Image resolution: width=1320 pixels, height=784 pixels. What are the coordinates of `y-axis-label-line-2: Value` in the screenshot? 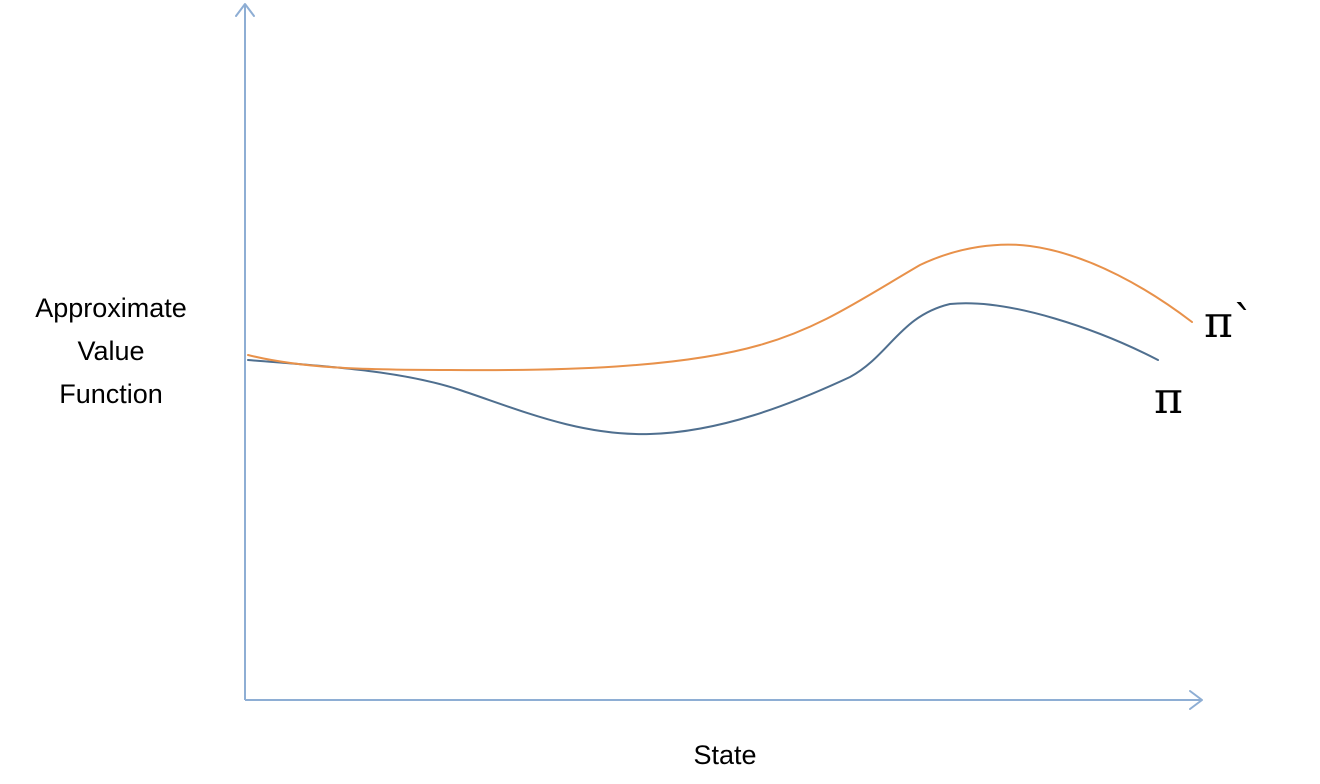 It's located at (111, 351).